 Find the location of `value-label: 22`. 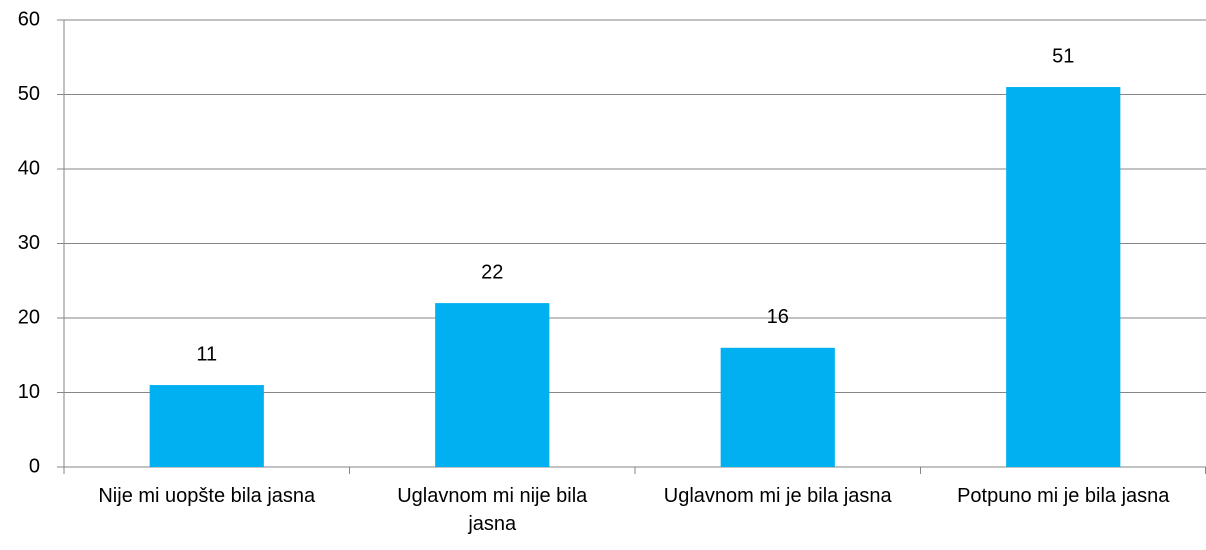

value-label: 22 is located at coordinates (492, 272).